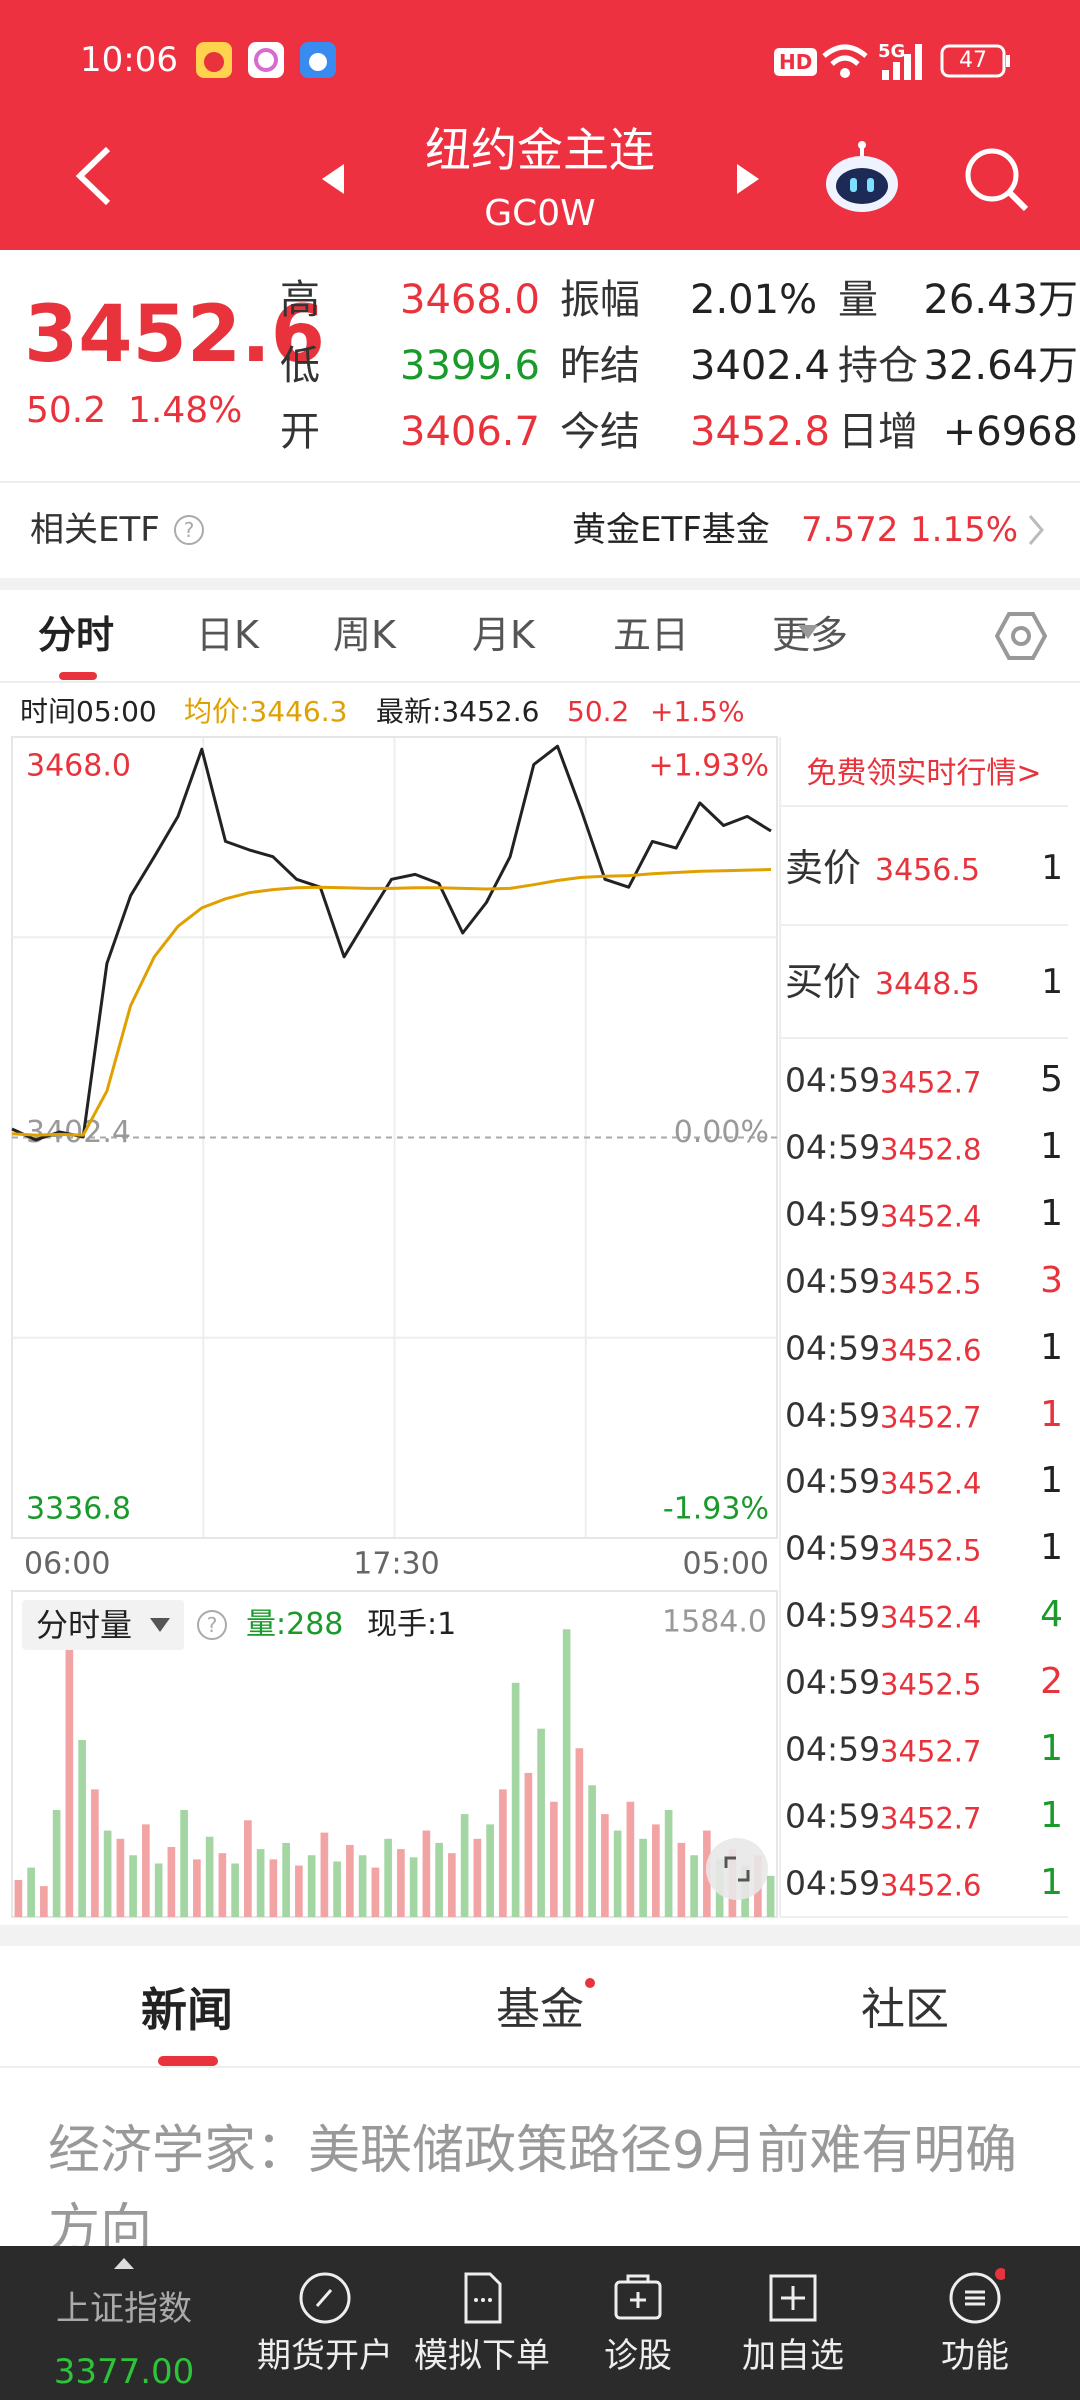 The width and height of the screenshot is (1080, 2400). Describe the element at coordinates (95, 176) in the screenshot. I see `back-button` at that location.